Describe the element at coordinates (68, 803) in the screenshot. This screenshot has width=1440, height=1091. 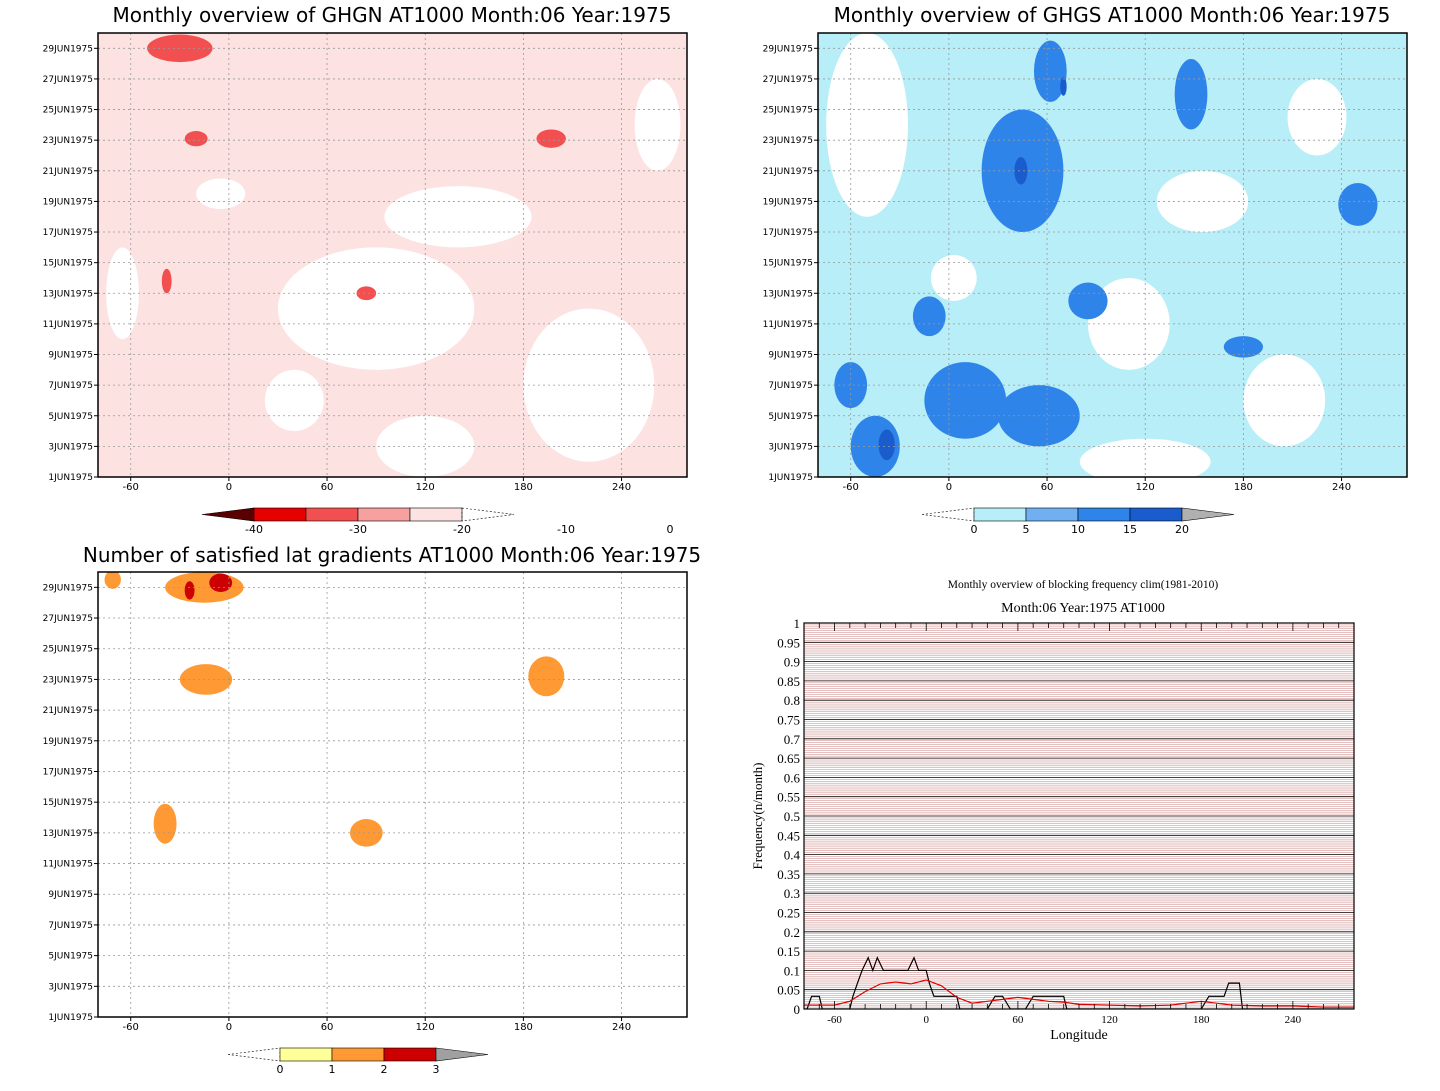
I see `y-tick-label: 15JUN1975` at that location.